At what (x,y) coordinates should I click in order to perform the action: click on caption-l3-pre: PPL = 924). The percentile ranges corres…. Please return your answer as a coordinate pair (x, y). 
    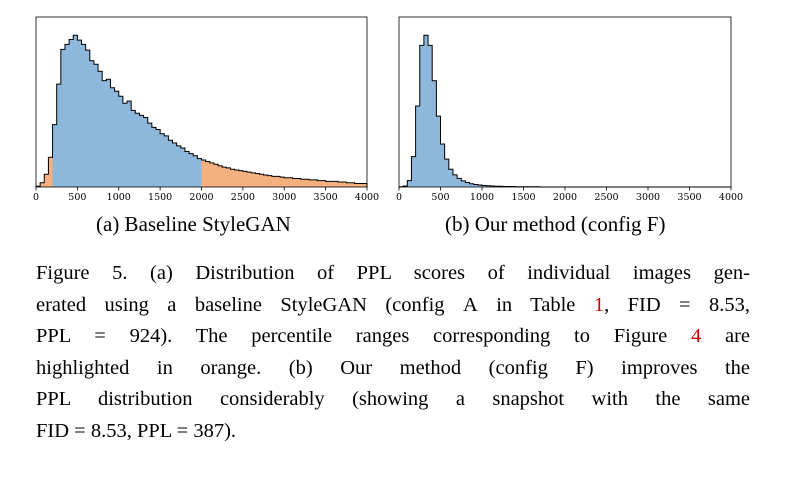
    Looking at the image, I should click on (363, 336).